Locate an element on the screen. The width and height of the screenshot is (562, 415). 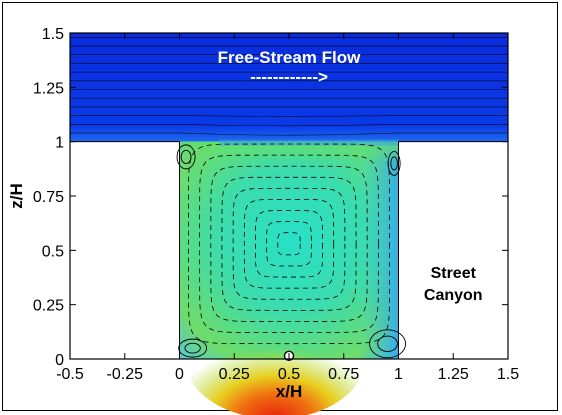
free-stream-label: Free-Stream Flow is located at coordinates (289, 57).